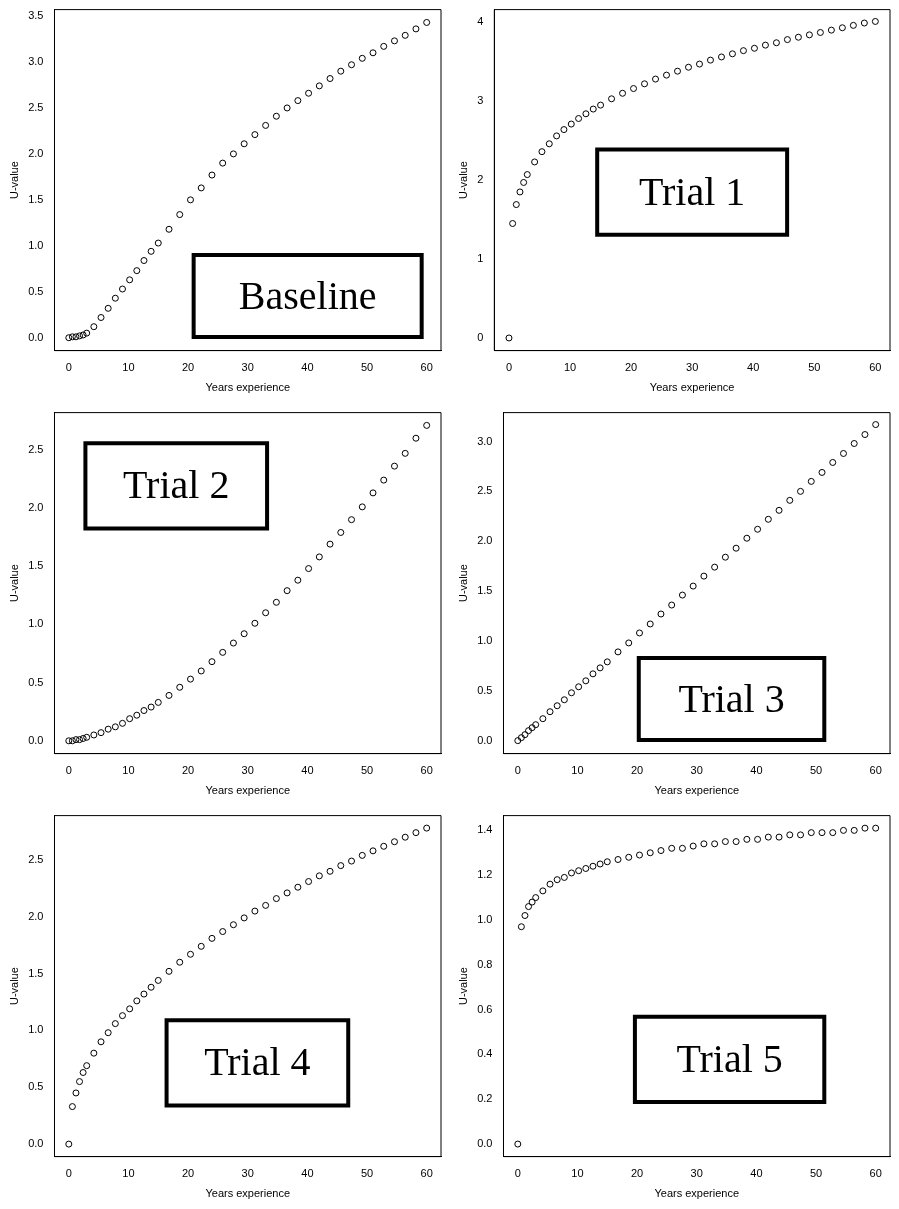 The image size is (899, 1209). I want to click on y-tick-label: 1.5, so click(485, 590).